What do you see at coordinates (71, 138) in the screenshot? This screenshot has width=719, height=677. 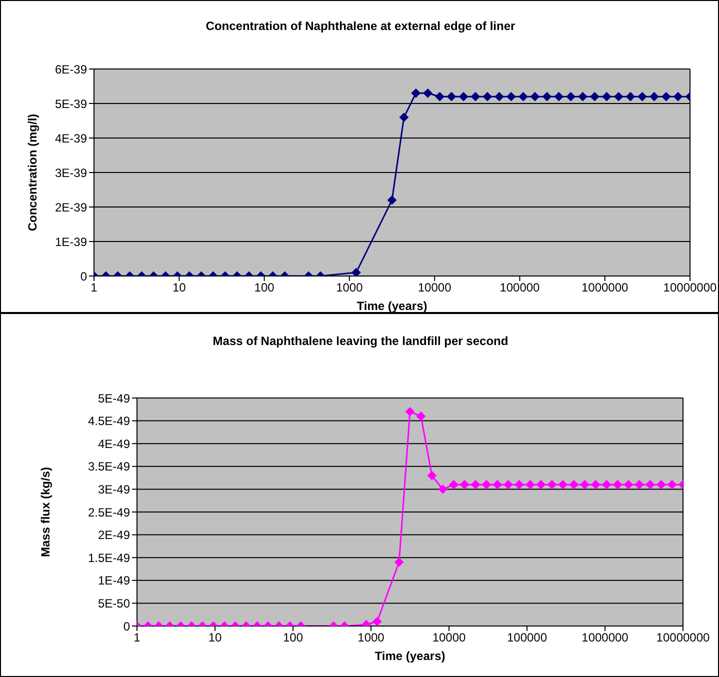 I see `y-tick-label: 4E-39` at bounding box center [71, 138].